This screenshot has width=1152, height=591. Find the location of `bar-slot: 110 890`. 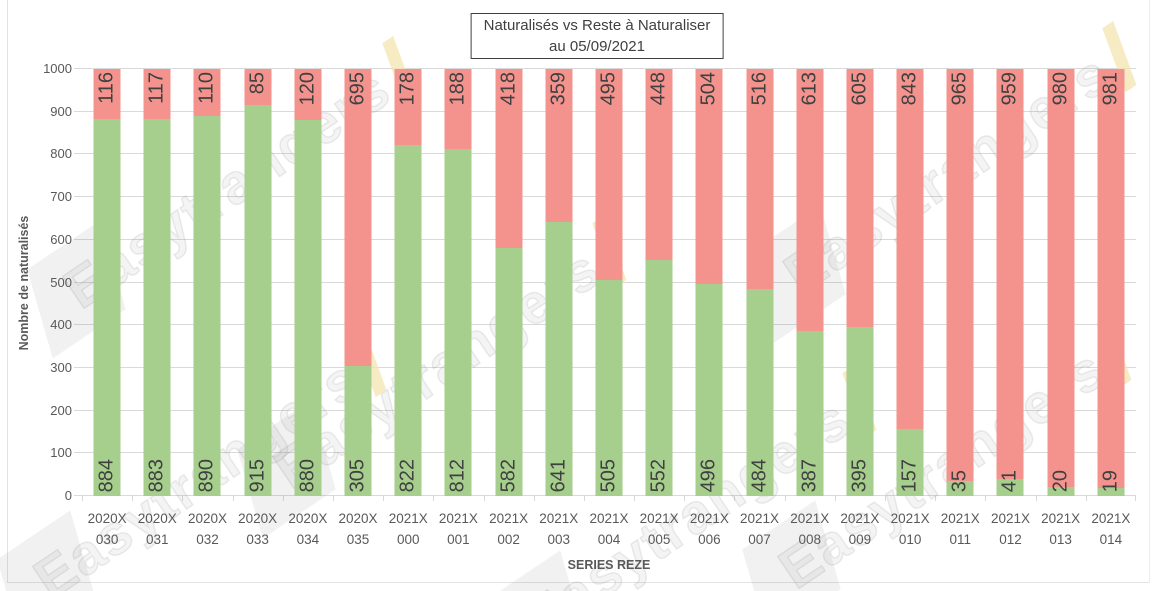

bar-slot: 110 890 is located at coordinates (207, 282).